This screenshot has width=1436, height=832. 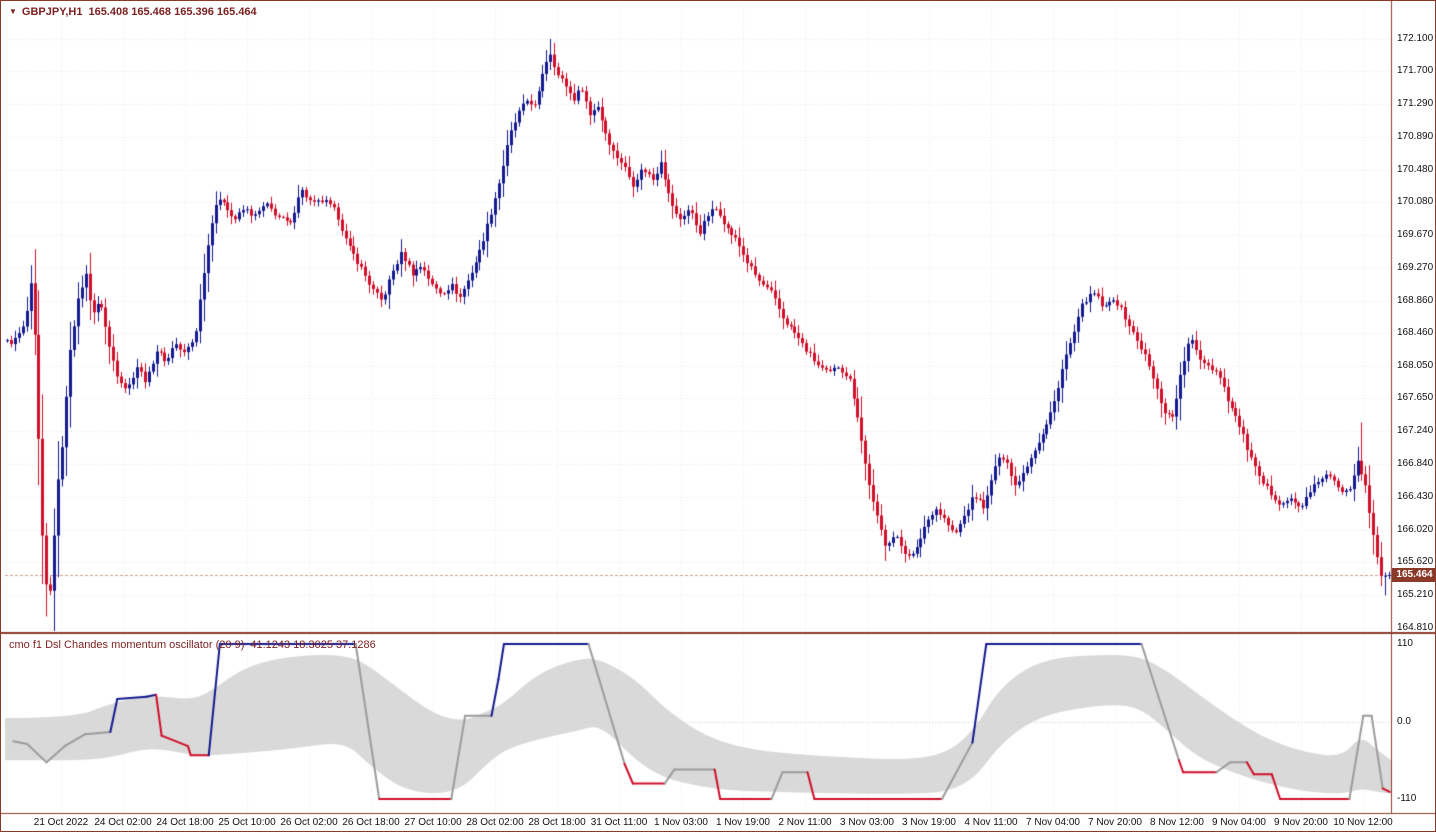 I want to click on price-axis-label: 171.290, so click(x=1415, y=104).